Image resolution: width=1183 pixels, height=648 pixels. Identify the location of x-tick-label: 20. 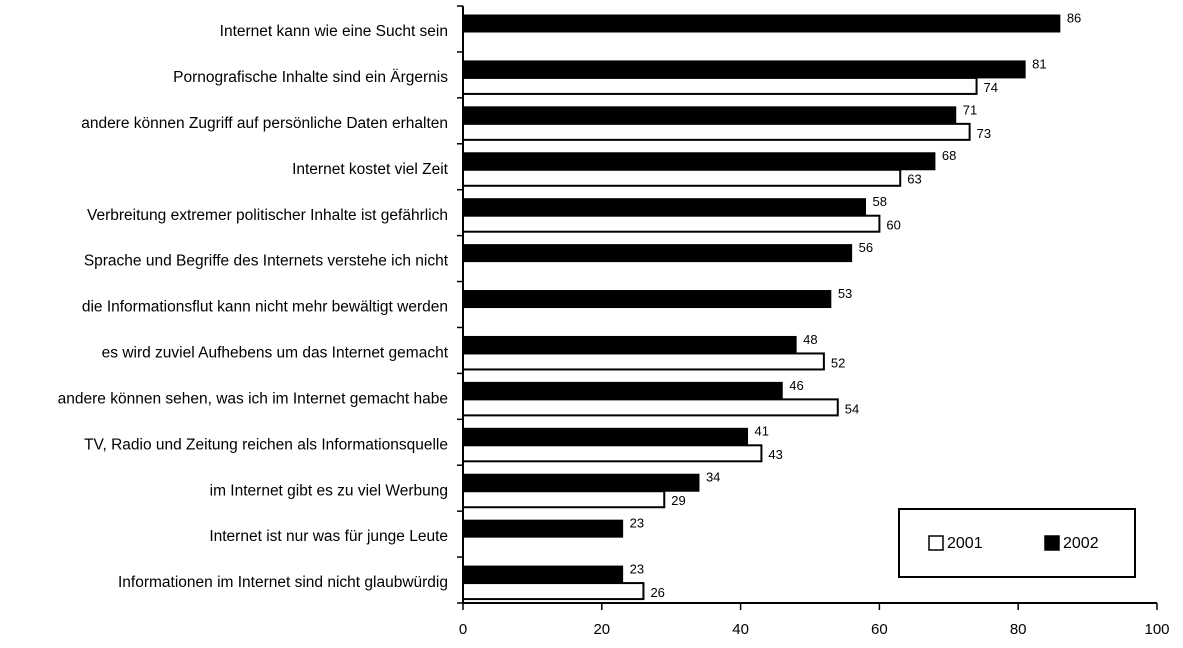
(601, 629).